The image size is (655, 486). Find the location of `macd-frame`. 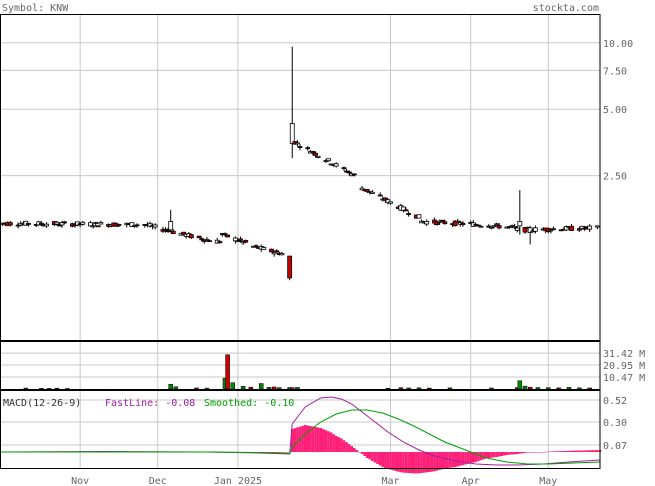

macd-frame is located at coordinates (300, 429).